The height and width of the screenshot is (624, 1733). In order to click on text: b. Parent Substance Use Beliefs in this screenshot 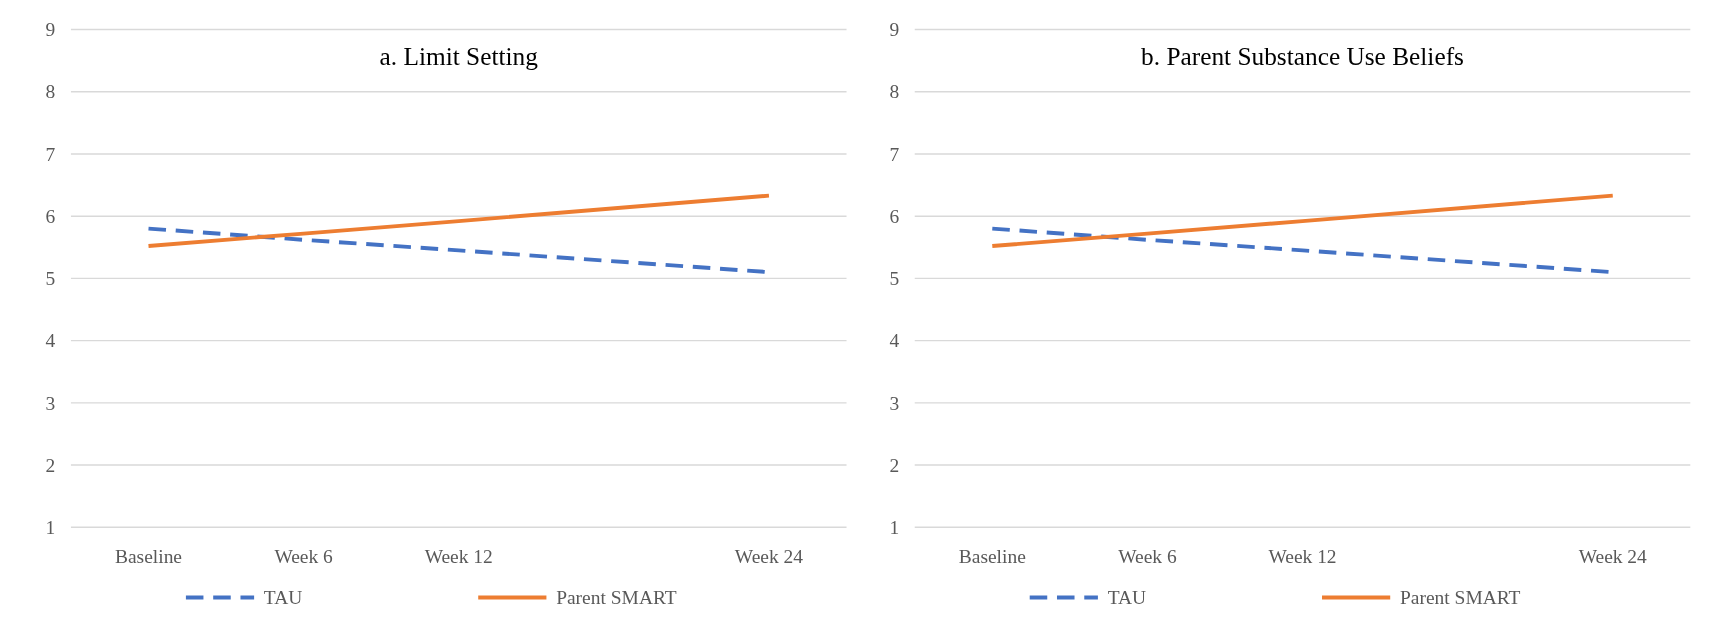, I will do `click(1302, 55)`.